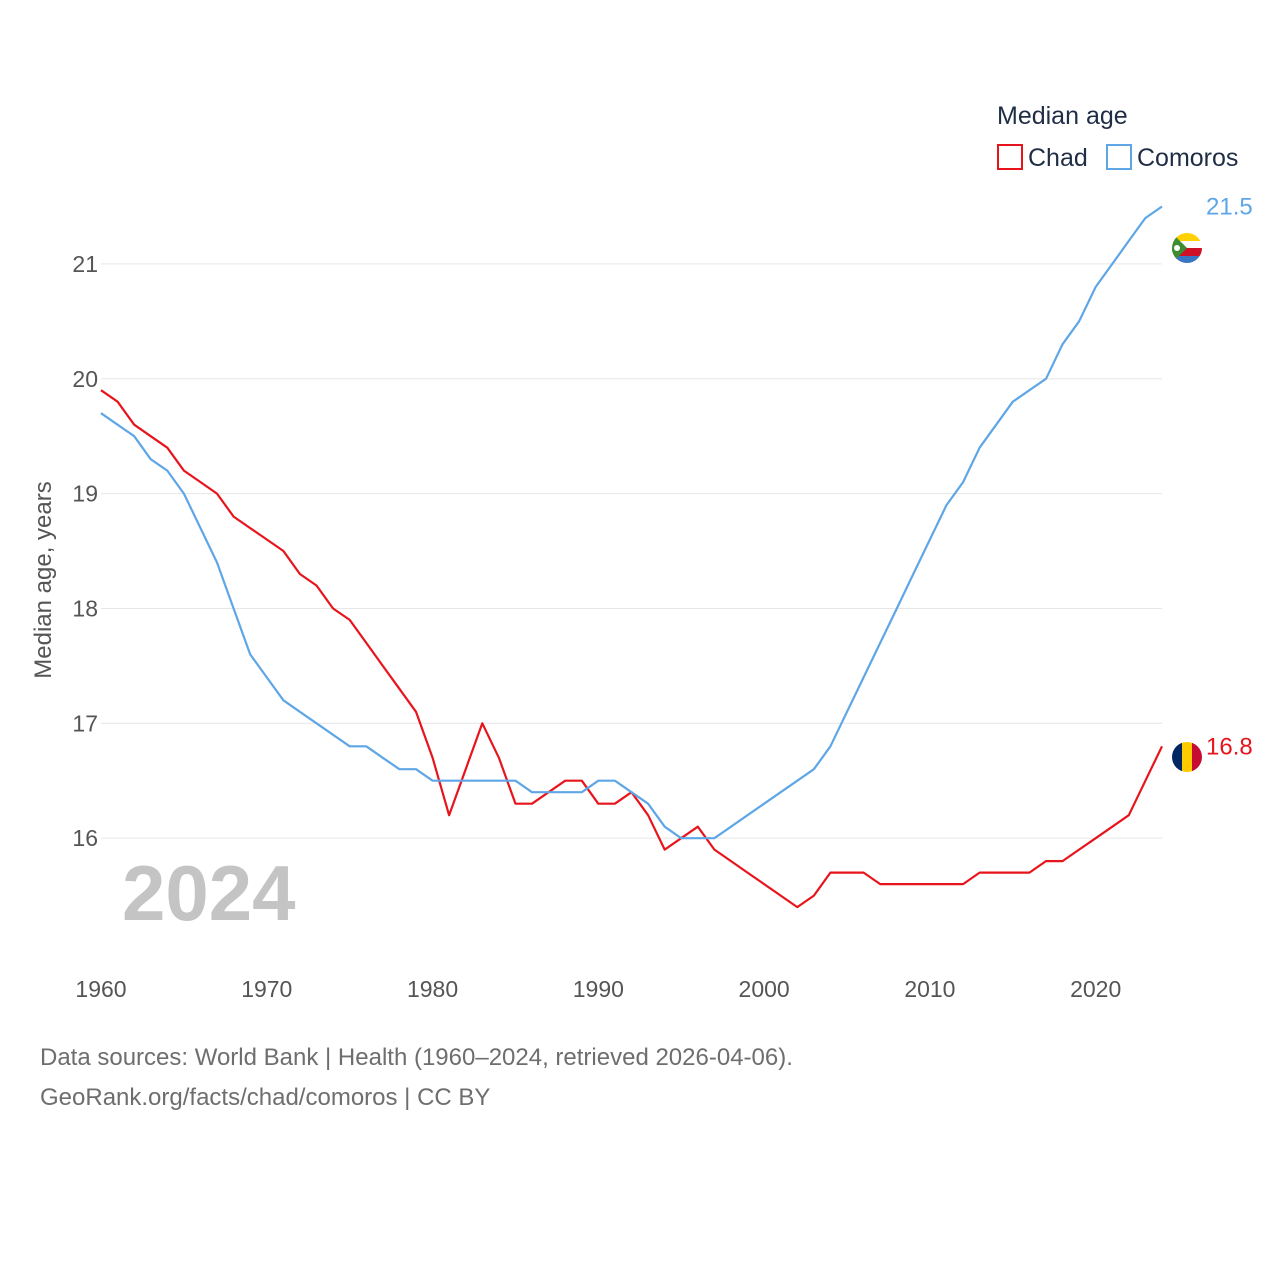 This screenshot has height=1280, width=1280. I want to click on y-tick-label: 18, so click(85, 608).